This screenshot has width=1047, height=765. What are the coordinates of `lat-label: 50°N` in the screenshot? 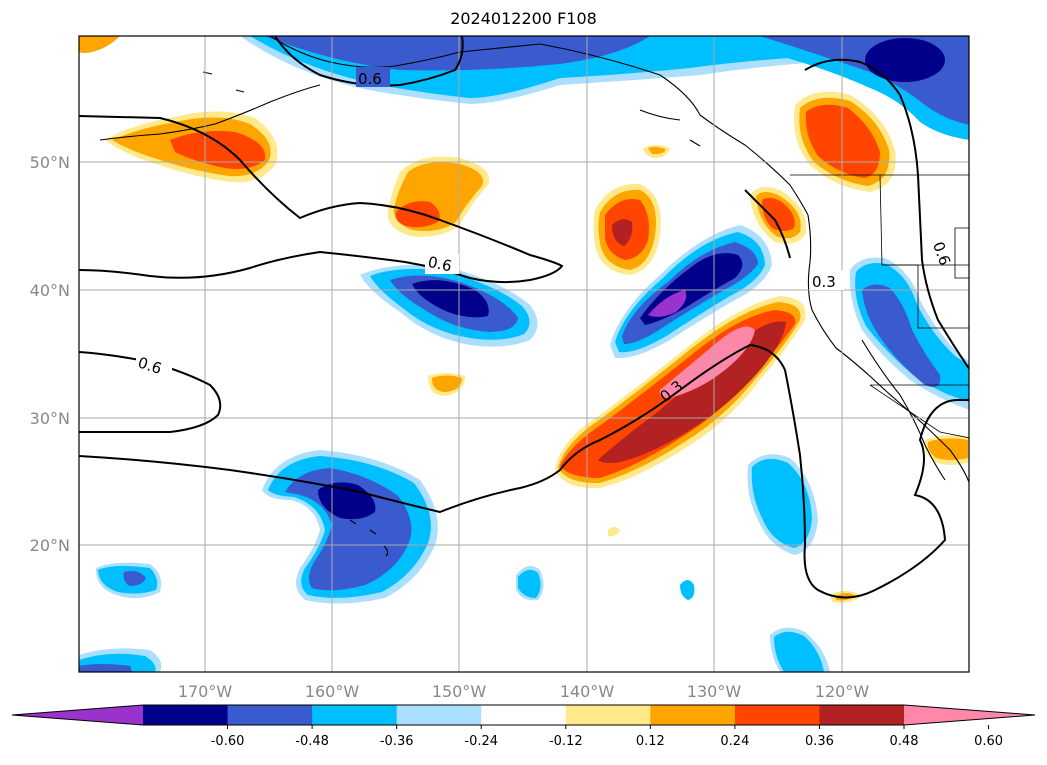 It's located at (50, 162).